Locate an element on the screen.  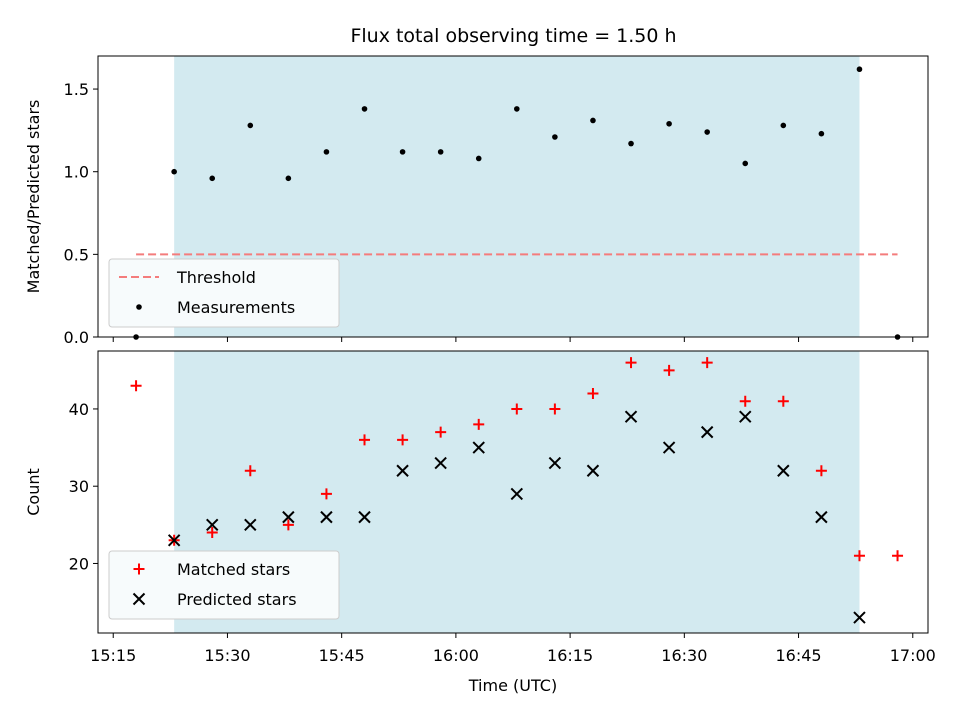
legend-predicted-label: Predicted stars is located at coordinates (237, 599).